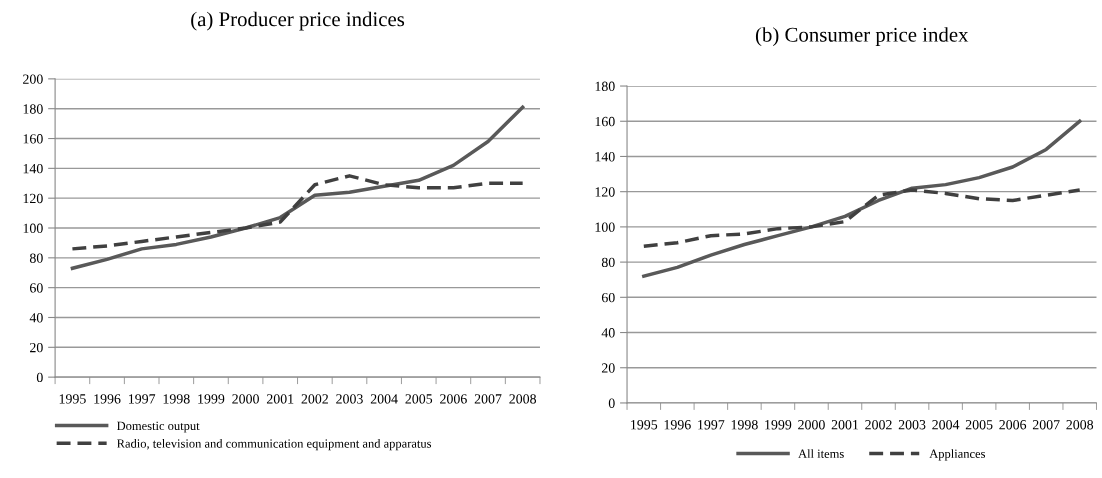 The width and height of the screenshot is (1102, 478). I want to click on legend-label: Radio, television and communication equipment and apparatus, so click(274, 444).